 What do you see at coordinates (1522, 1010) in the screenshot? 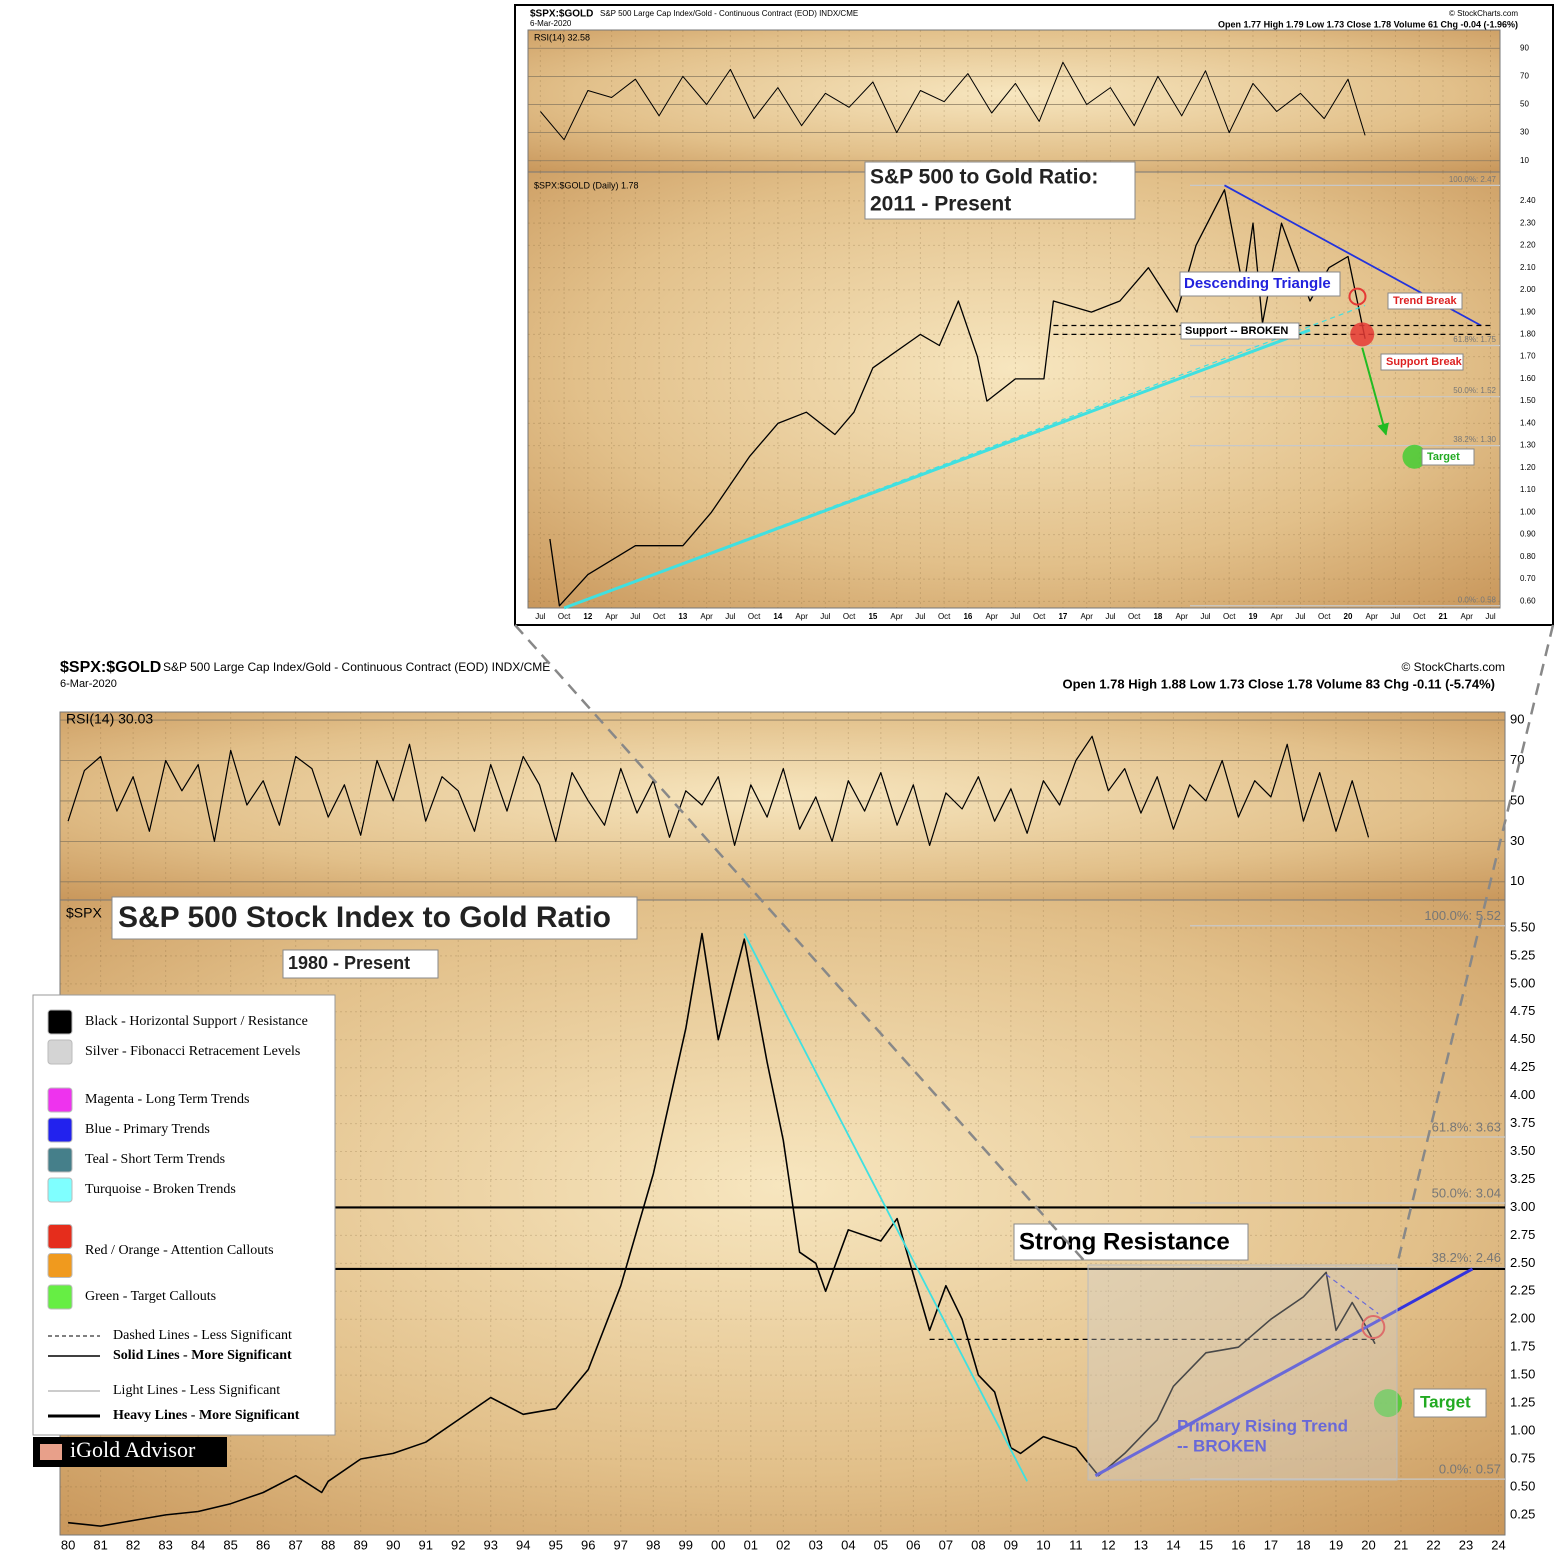
I see `y-tick-label: 4.75` at bounding box center [1522, 1010].